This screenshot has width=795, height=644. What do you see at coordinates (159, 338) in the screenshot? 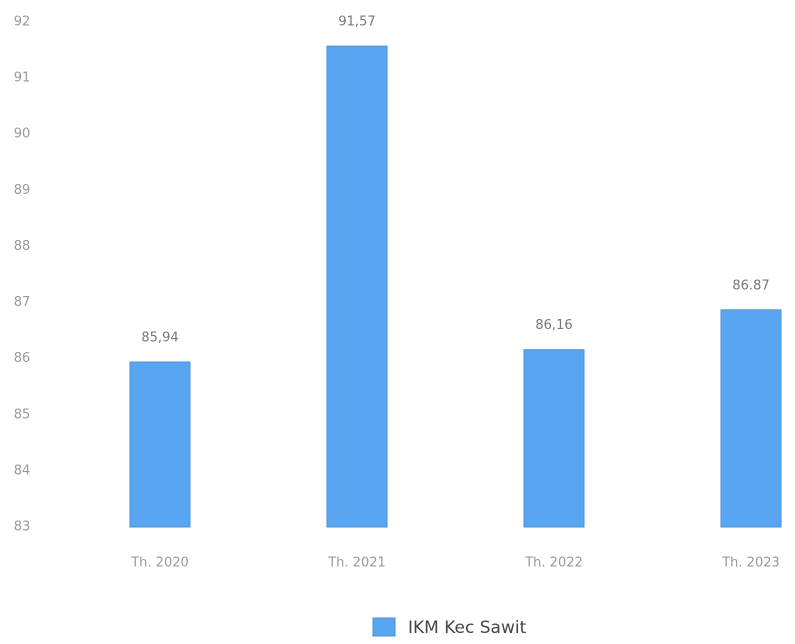
I see `data-label: 85,94` at bounding box center [159, 338].